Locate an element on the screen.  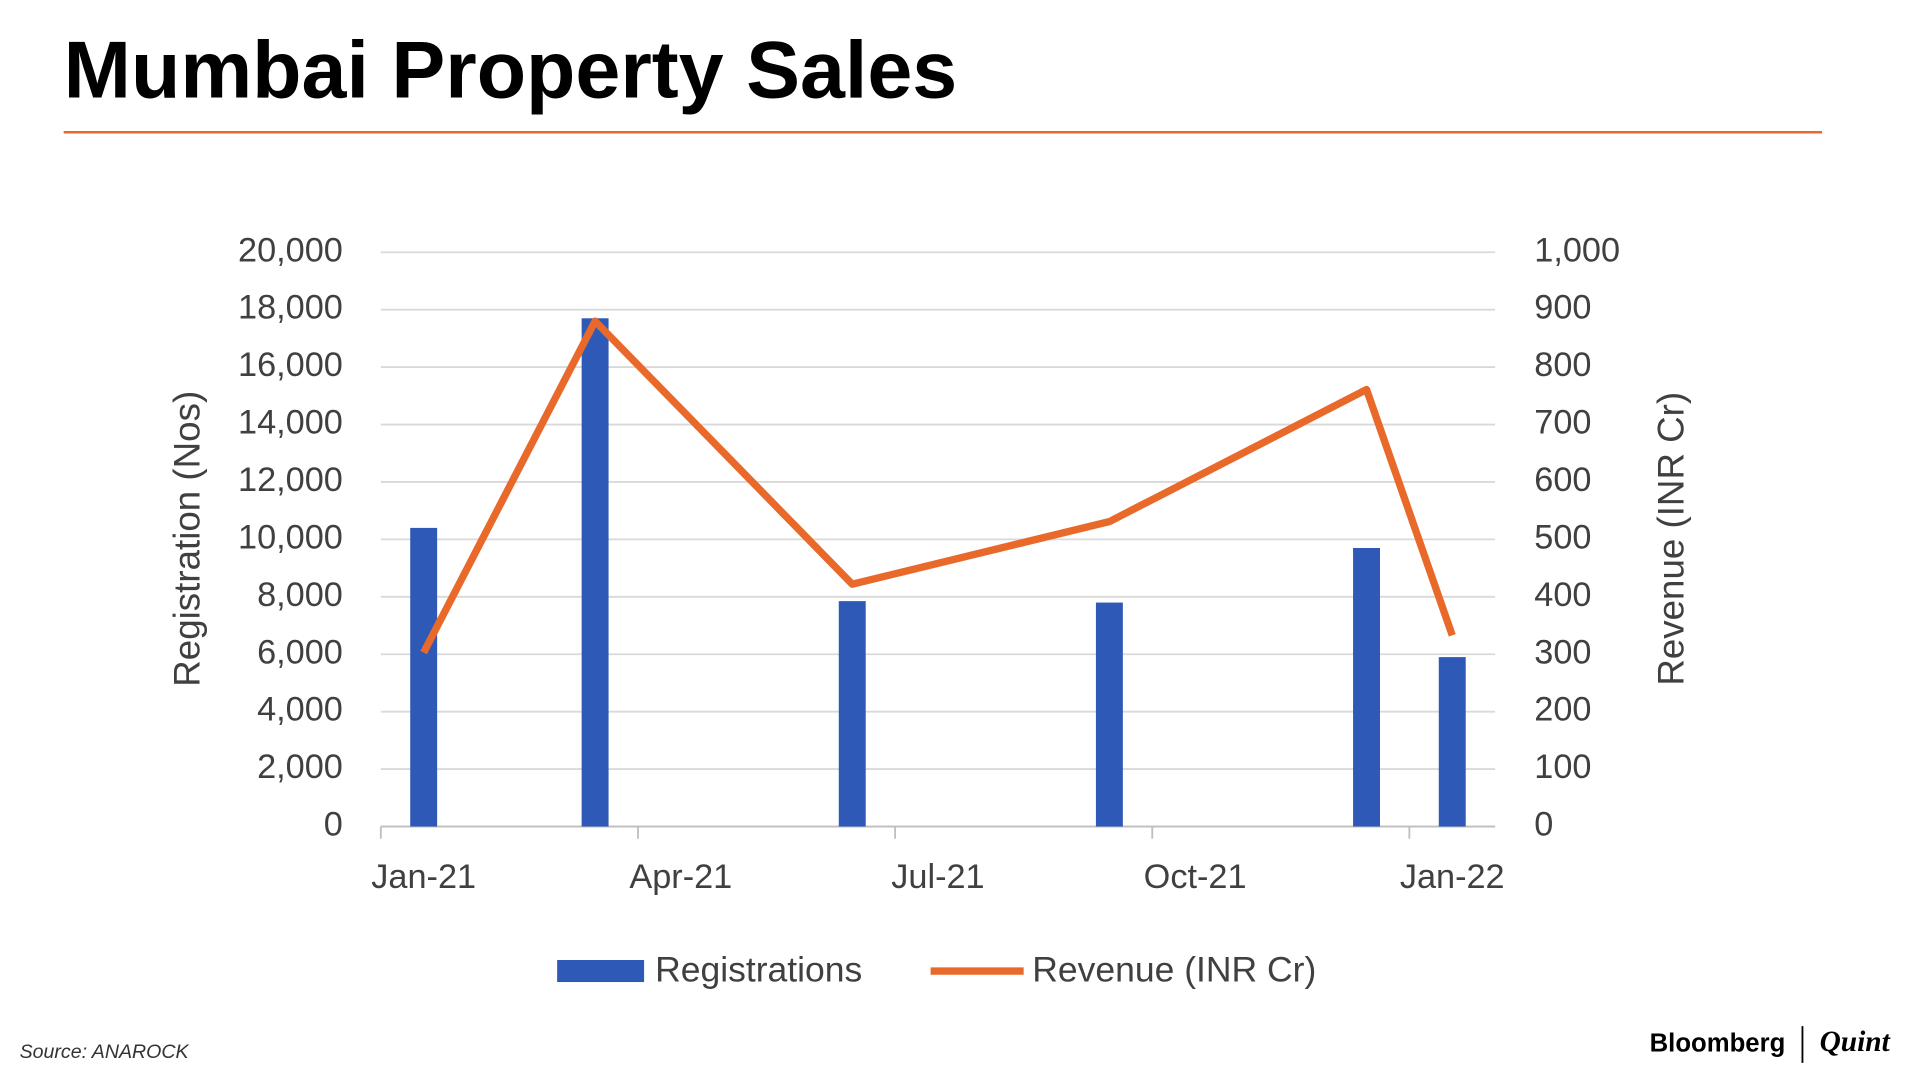
brand-right: Quint is located at coordinates (1855, 1042).